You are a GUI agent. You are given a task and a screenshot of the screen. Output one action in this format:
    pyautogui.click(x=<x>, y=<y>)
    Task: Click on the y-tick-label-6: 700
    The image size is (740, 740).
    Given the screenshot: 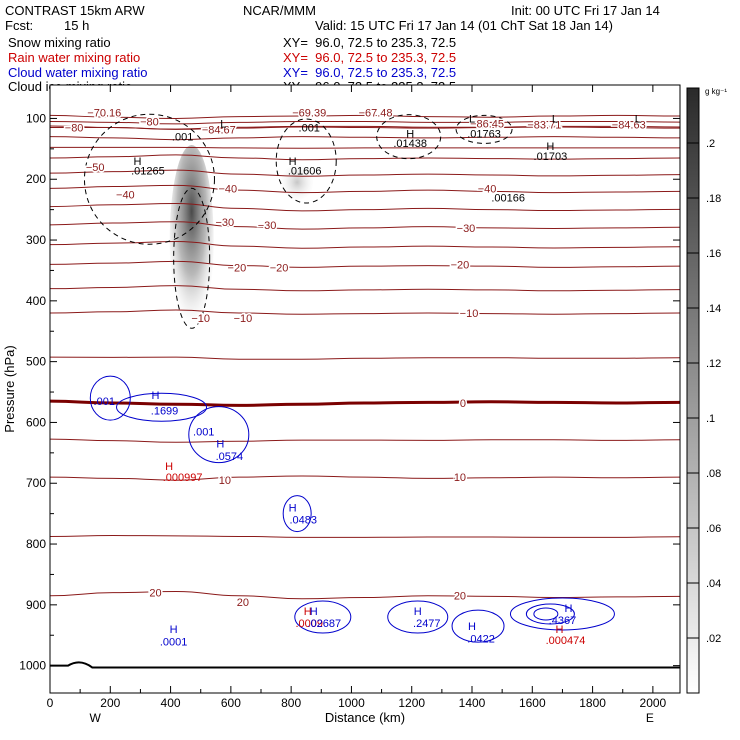 What is the action you would take?
    pyautogui.click(x=36, y=483)
    